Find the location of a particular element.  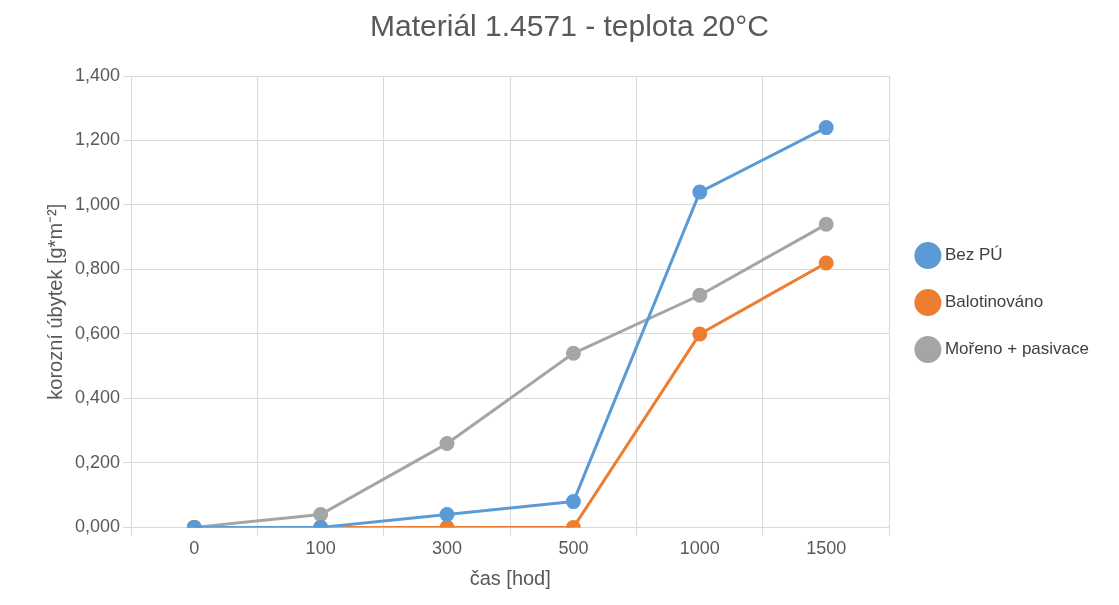

chart-title: Materiál 1.4571 - teplota 20°C is located at coordinates (569, 26).